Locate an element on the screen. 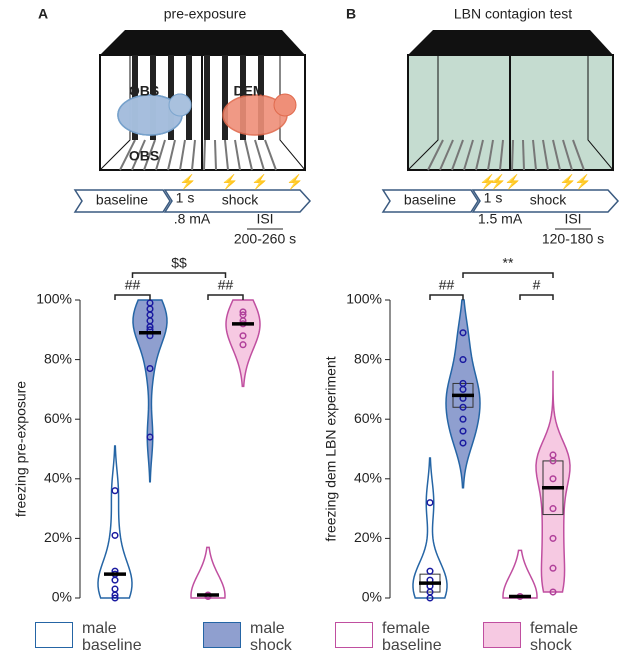 The width and height of the screenshot is (620, 659). y-tick-label: 80% is located at coordinates (368, 358).